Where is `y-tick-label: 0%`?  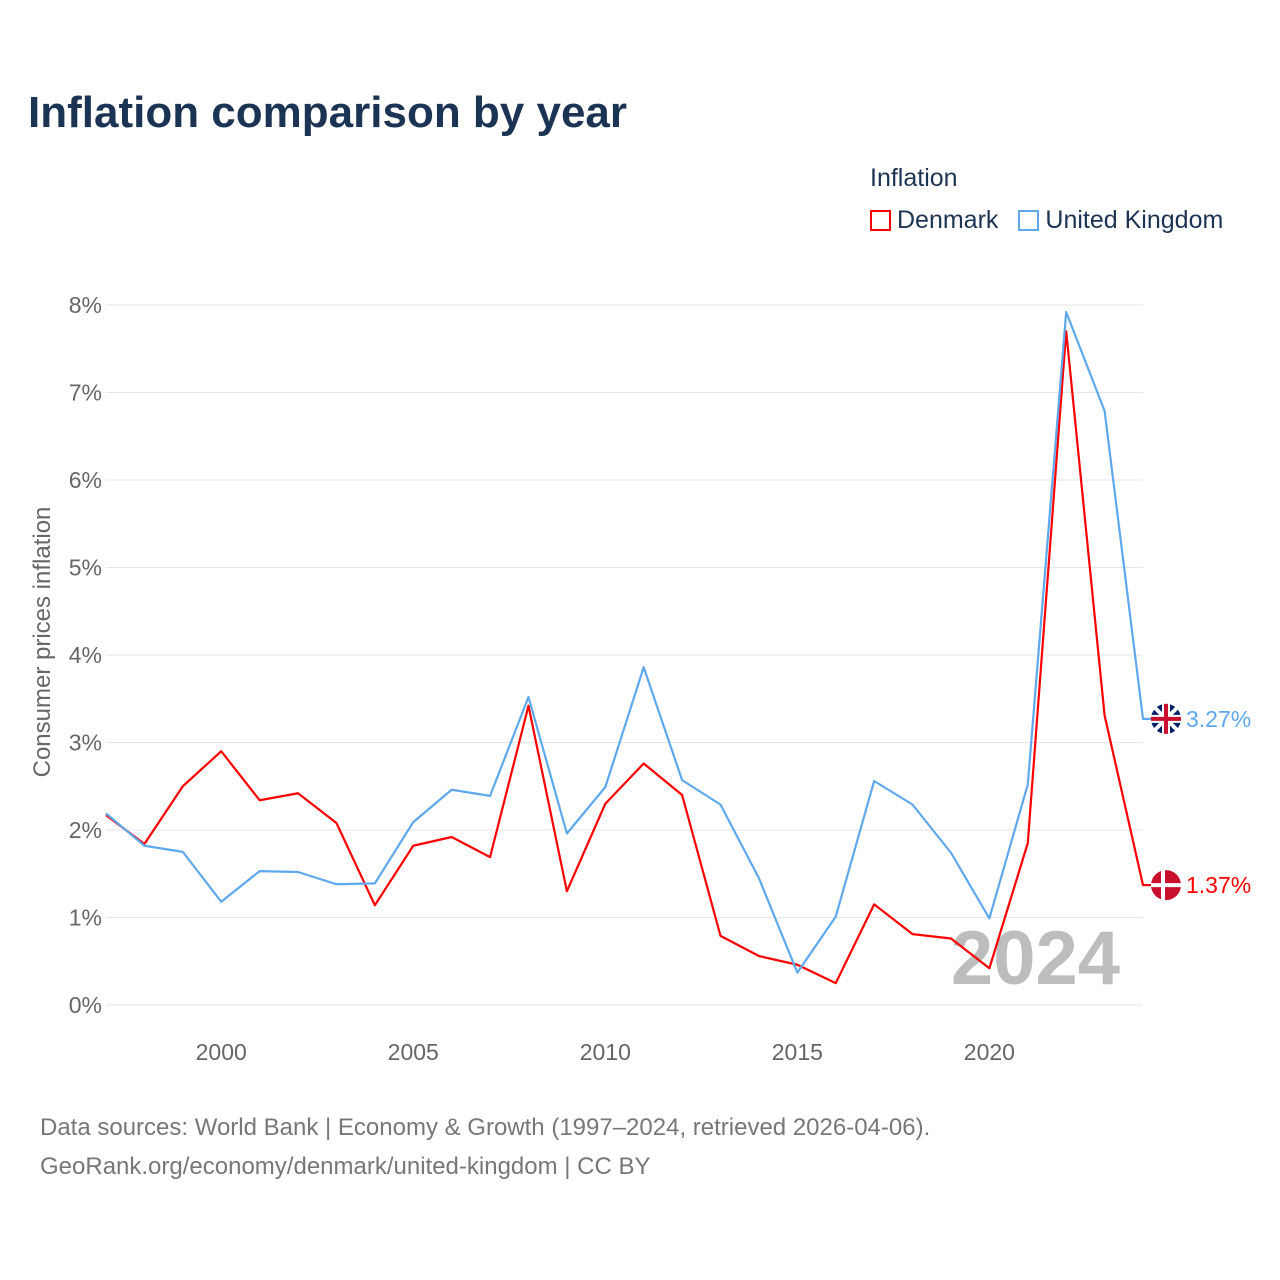 y-tick-label: 0% is located at coordinates (85, 1005).